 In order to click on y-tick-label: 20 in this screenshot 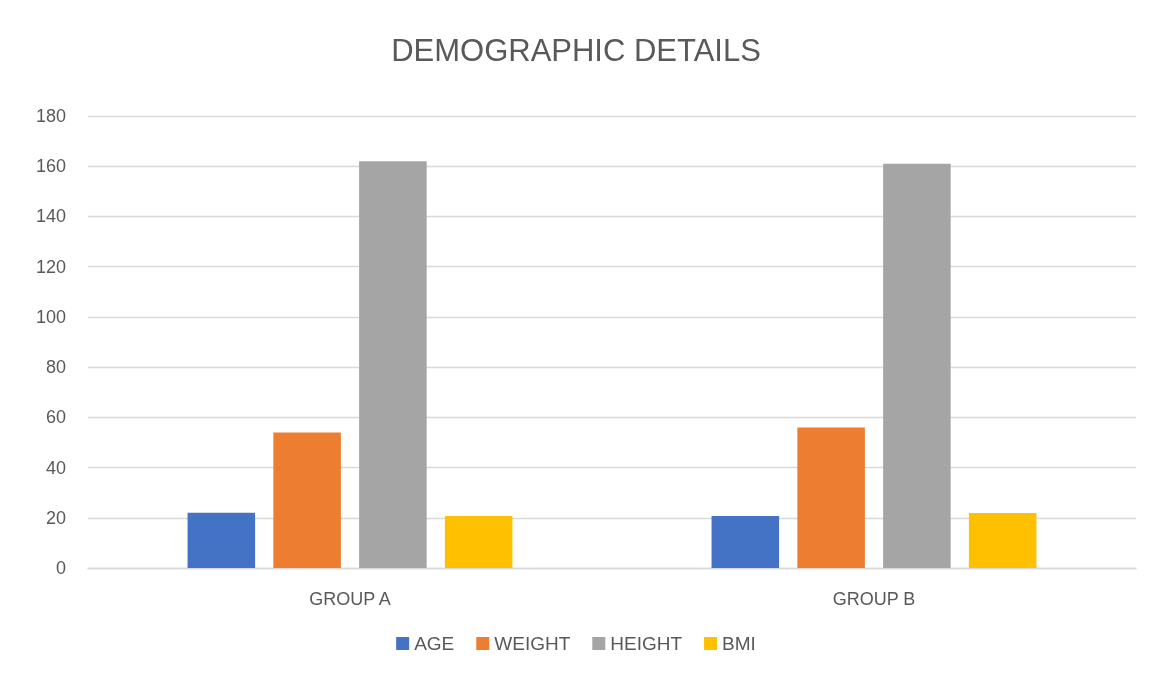, I will do `click(55, 517)`.